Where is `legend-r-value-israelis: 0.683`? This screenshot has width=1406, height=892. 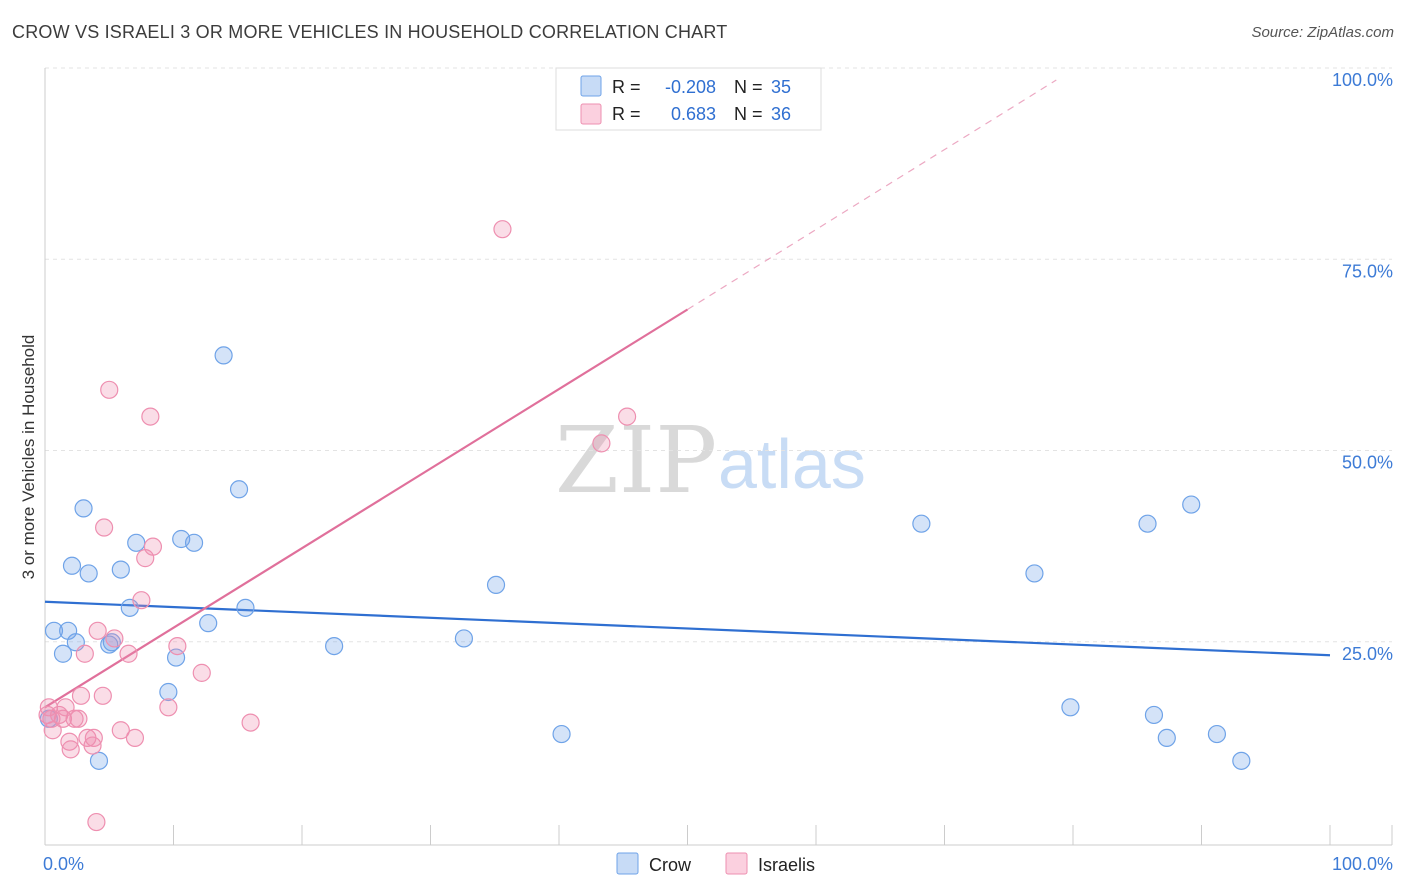
legend-r-value-israelis: 0.683 is located at coordinates (693, 114).